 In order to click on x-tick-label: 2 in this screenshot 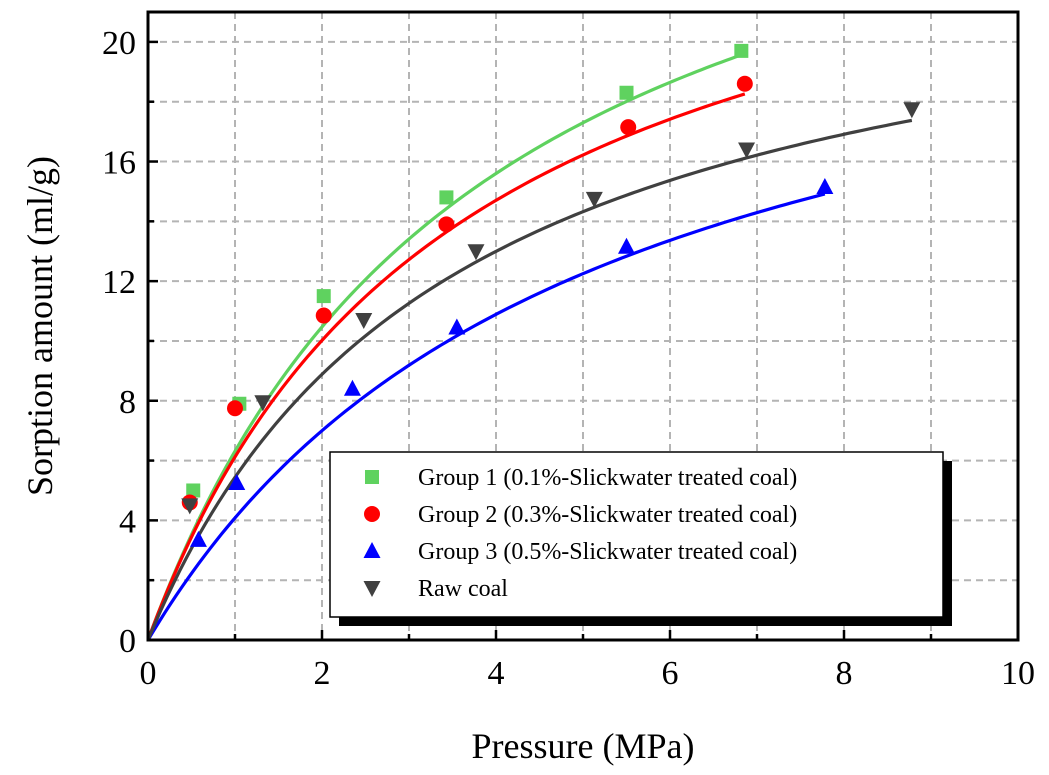, I will do `click(322, 673)`.